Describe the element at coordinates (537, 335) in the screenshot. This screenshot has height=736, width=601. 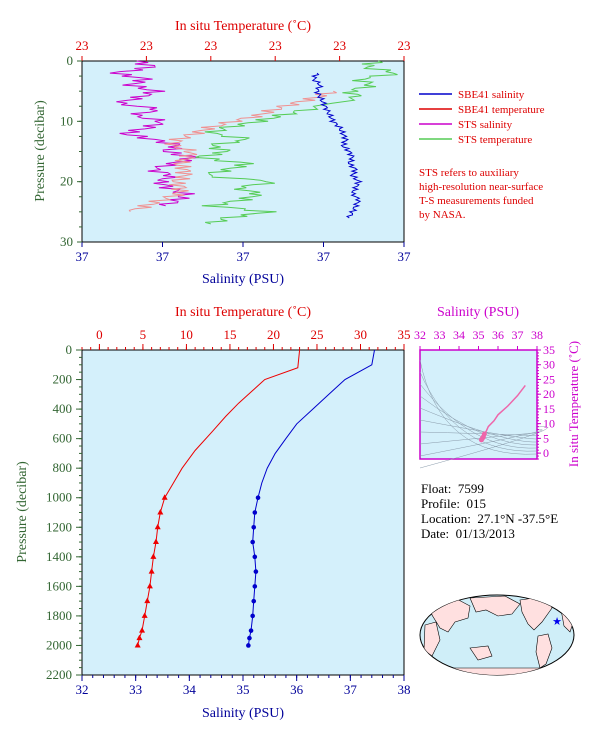
I see `ts-top-tick-label: 38` at that location.